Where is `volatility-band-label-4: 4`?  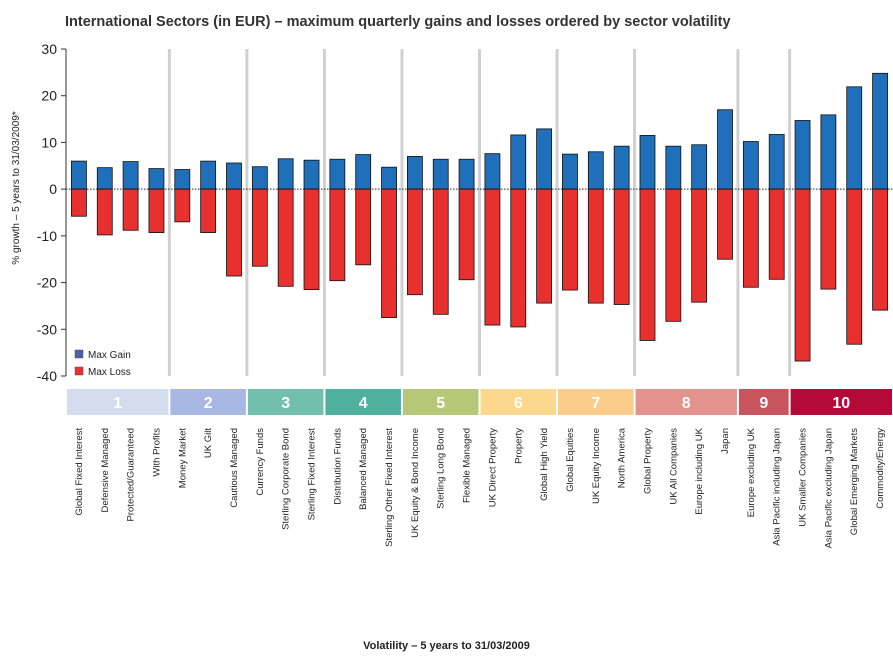
volatility-band-label-4: 4 is located at coordinates (363, 403).